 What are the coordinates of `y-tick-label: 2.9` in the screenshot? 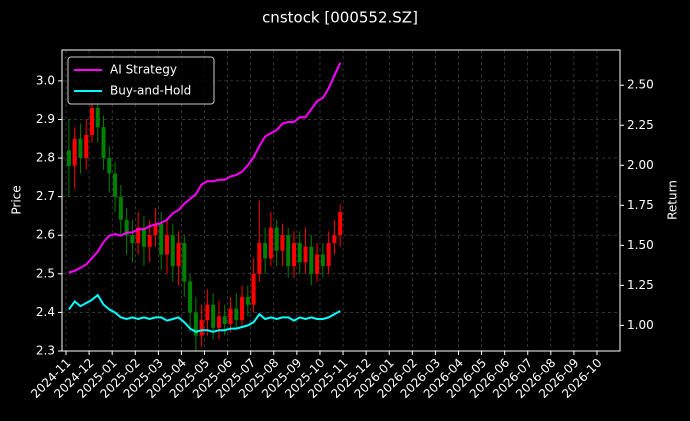 It's located at (45, 119).